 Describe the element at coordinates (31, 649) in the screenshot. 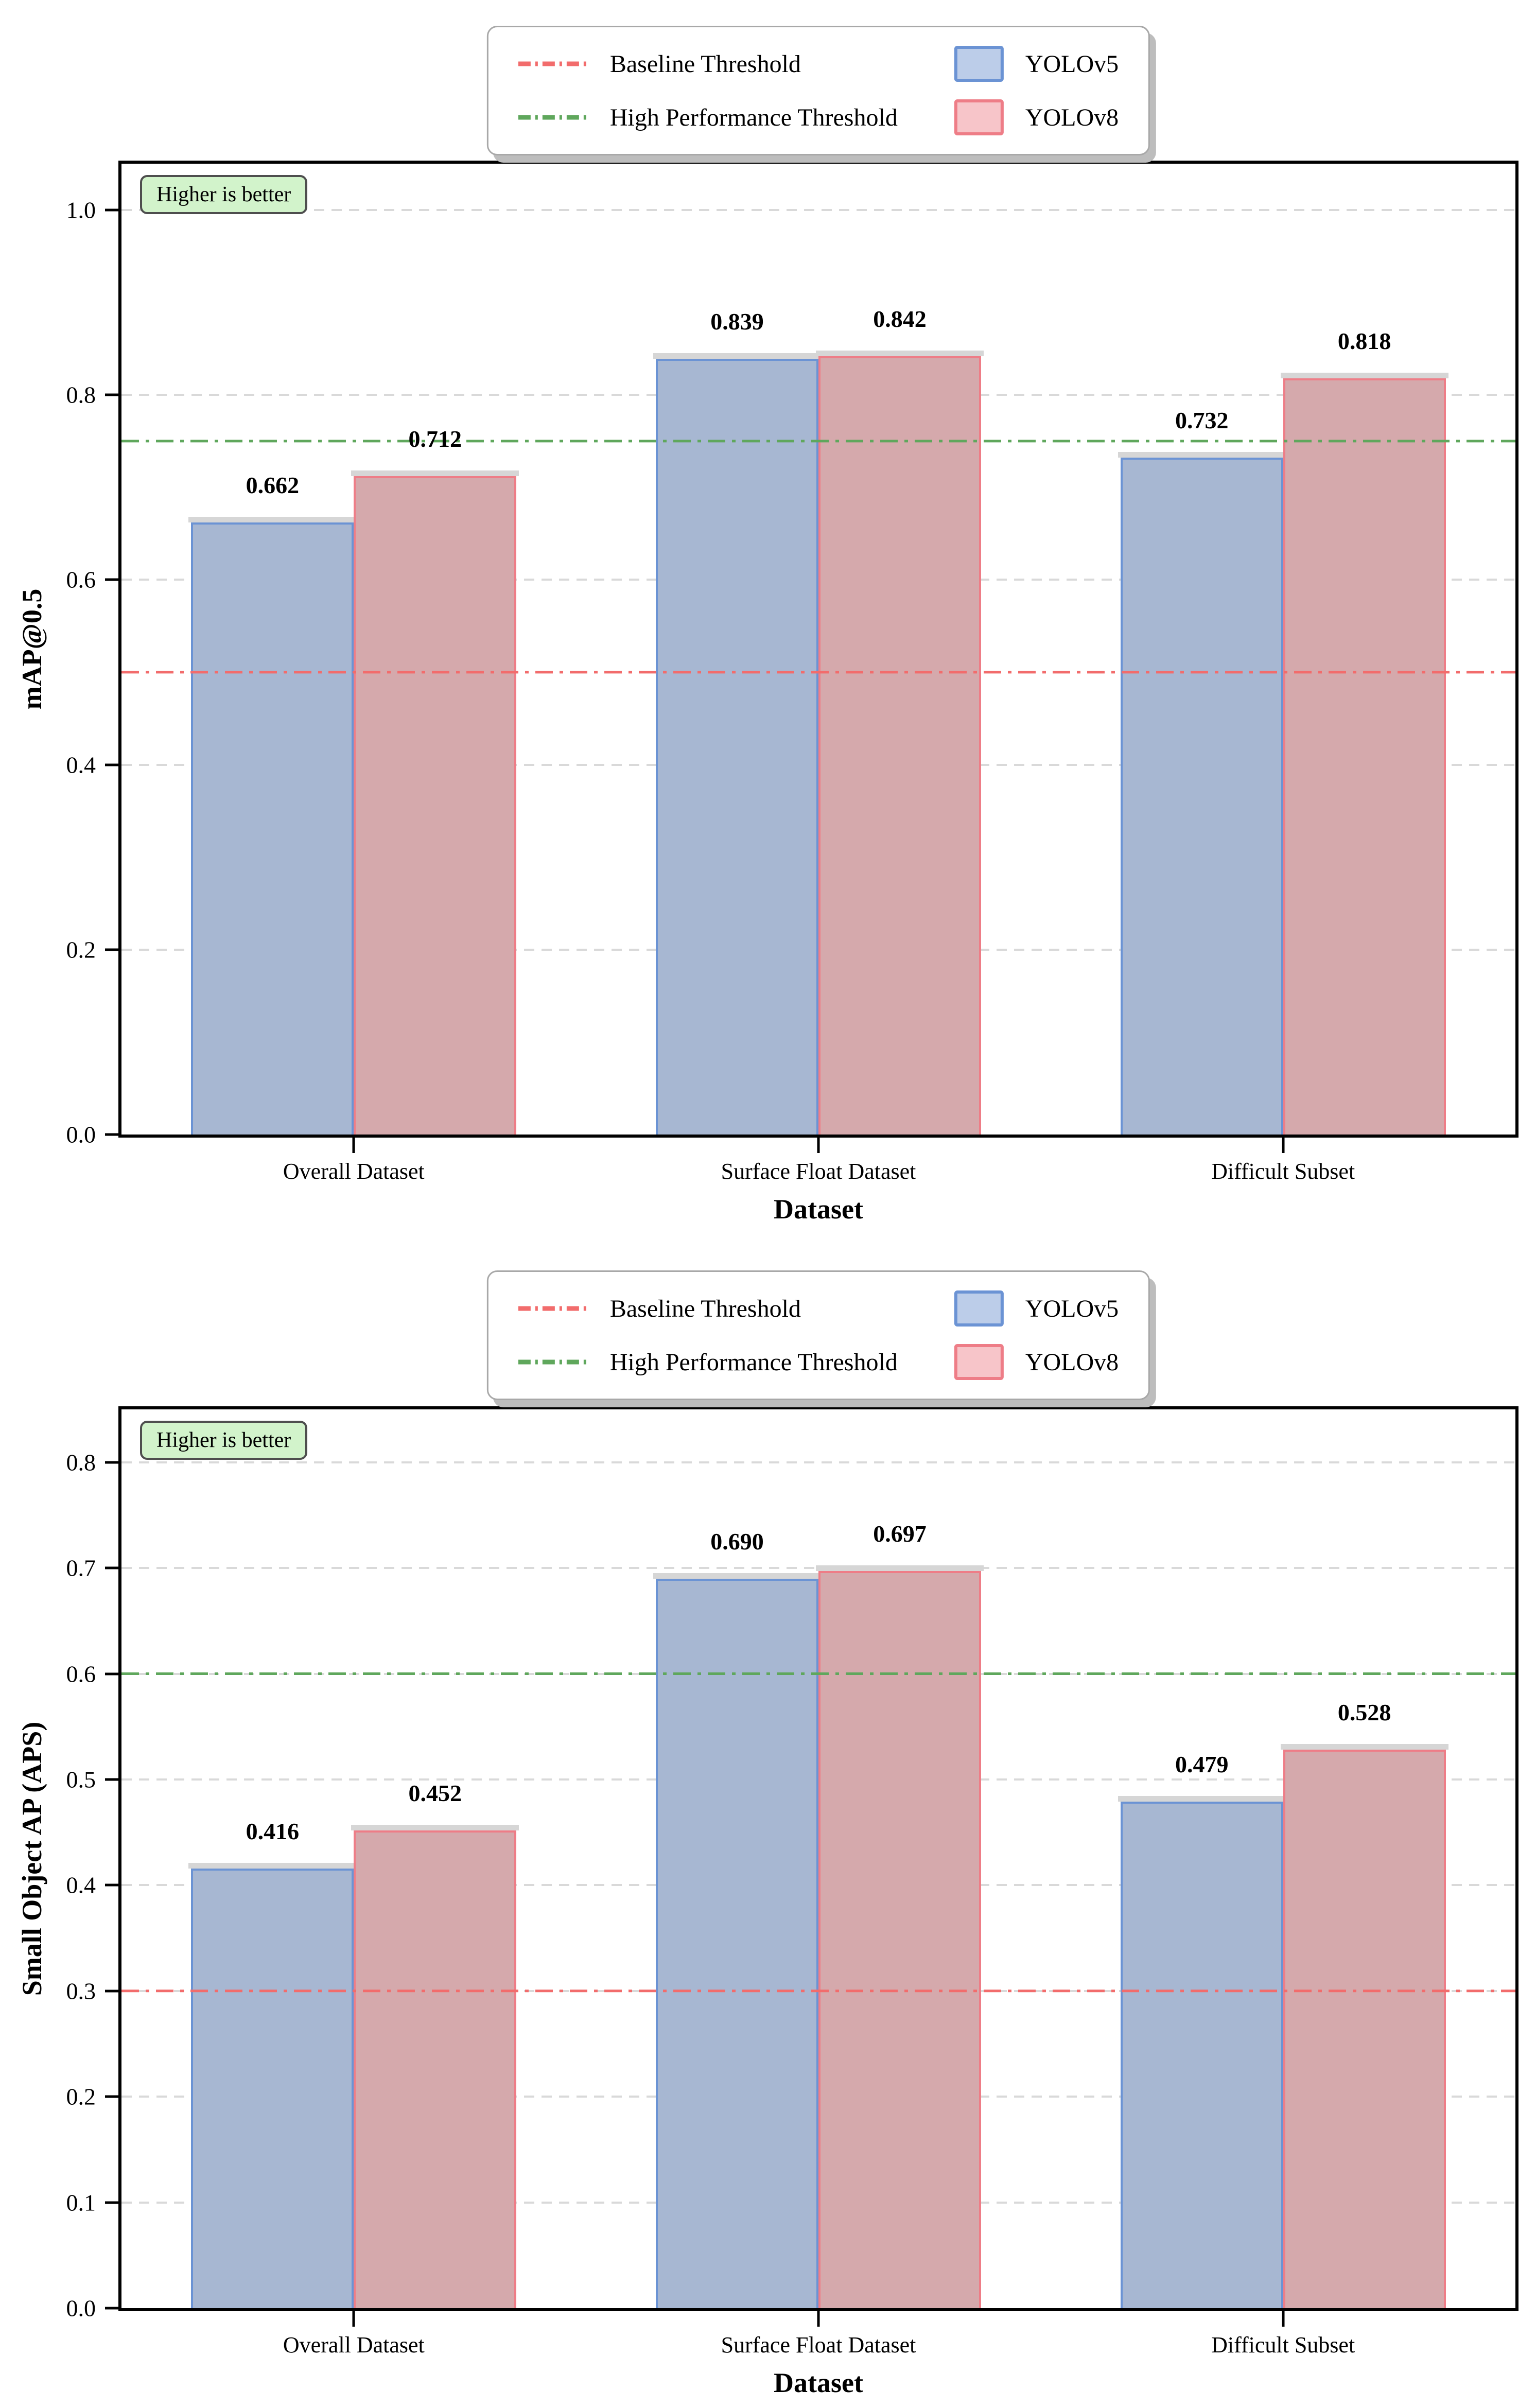

I see `y-axis-label-top: mAP@0.5` at that location.